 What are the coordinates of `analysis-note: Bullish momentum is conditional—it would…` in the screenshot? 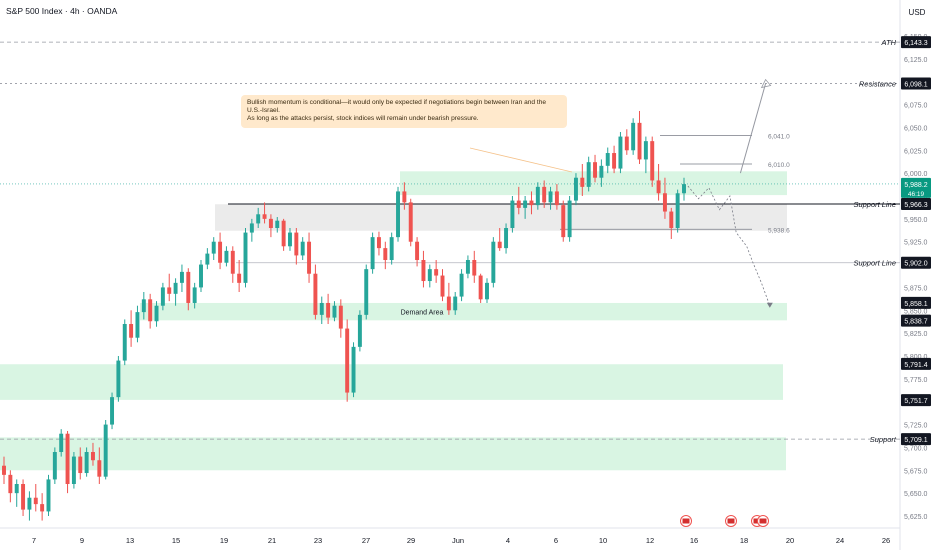 It's located at (404, 111).